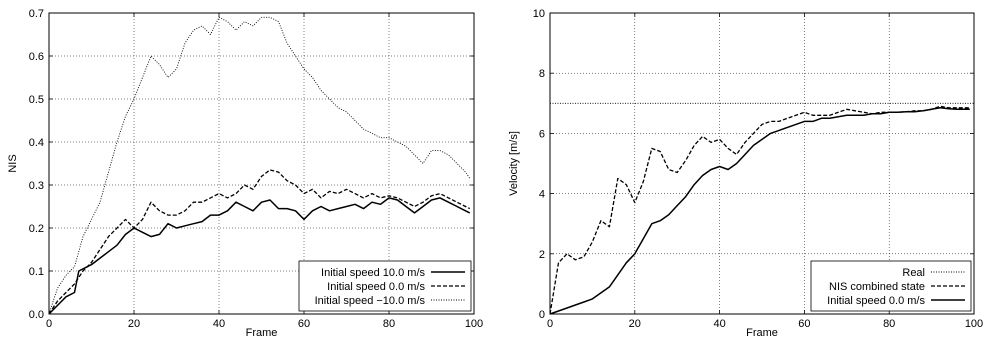 The width and height of the screenshot is (990, 341). Describe the element at coordinates (913, 273) in the screenshot. I see `legend-label-1: Real` at that location.